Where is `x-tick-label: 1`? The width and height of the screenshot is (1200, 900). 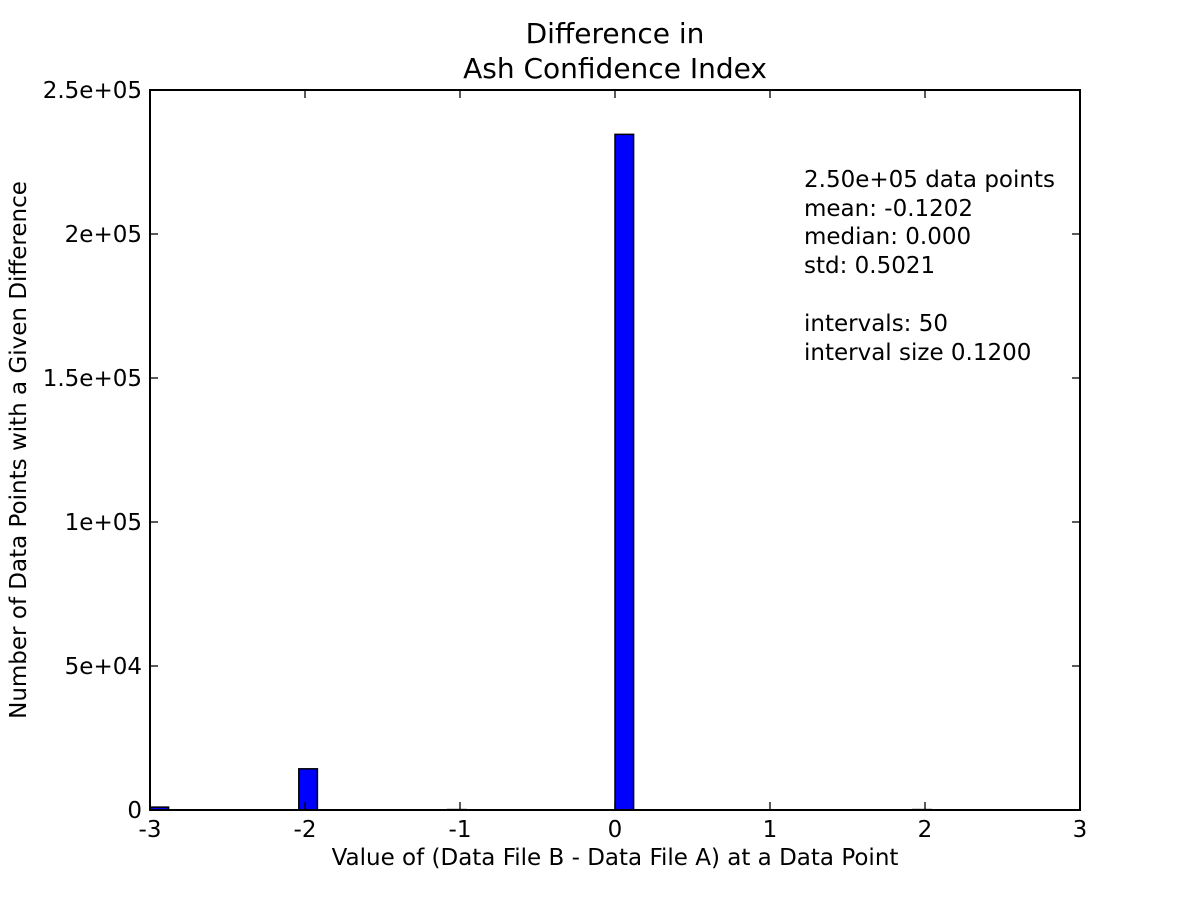
x-tick-label: 1 is located at coordinates (770, 830).